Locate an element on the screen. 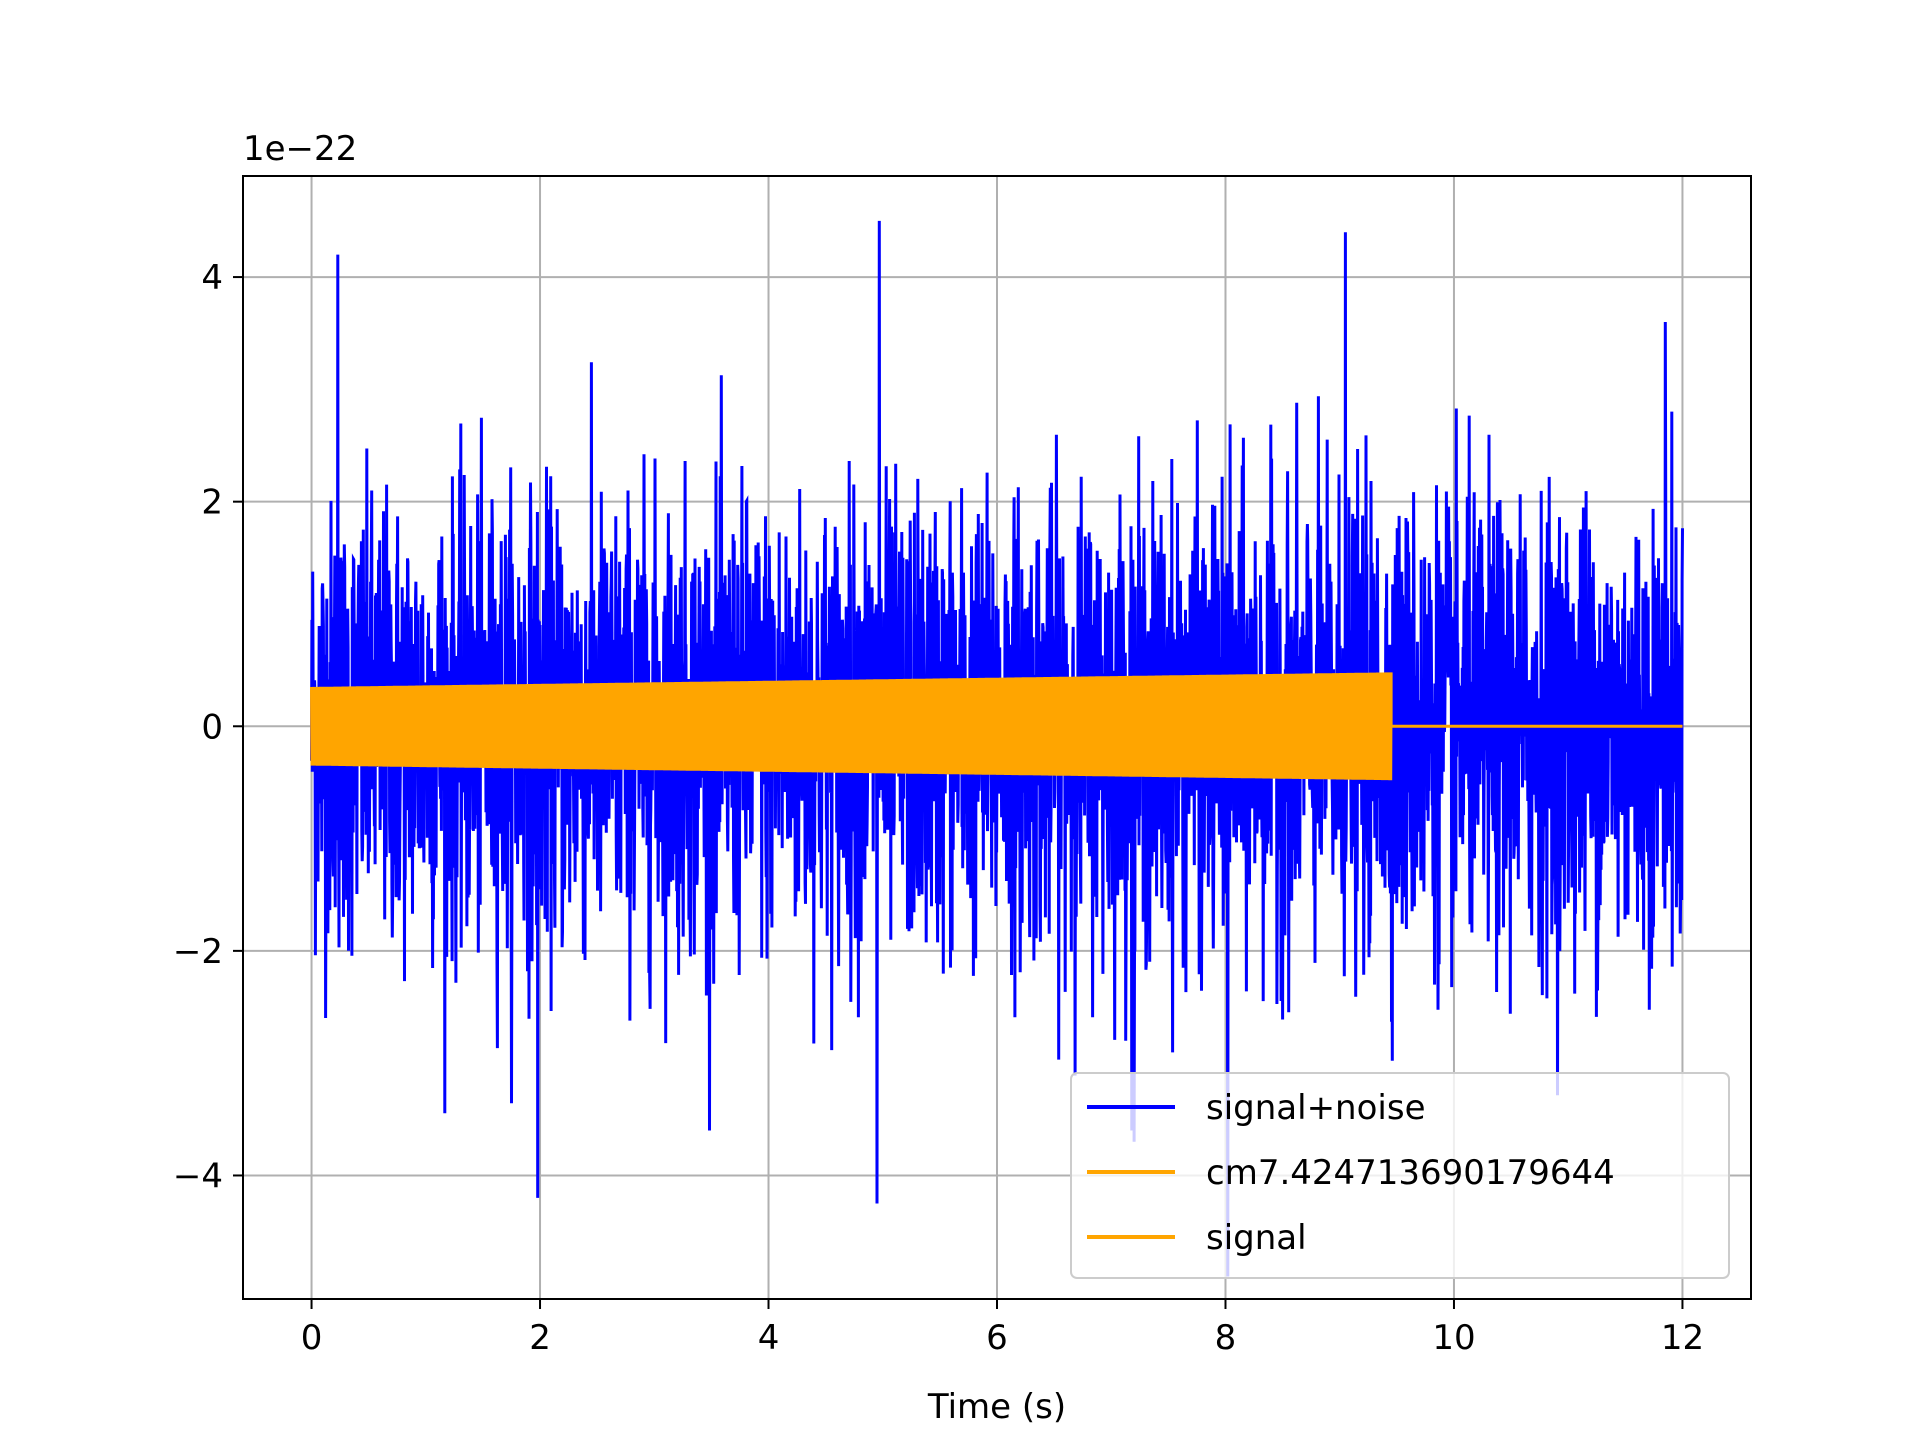 This screenshot has width=1920, height=1440. y-tick-label: −4 is located at coordinates (198, 1176).